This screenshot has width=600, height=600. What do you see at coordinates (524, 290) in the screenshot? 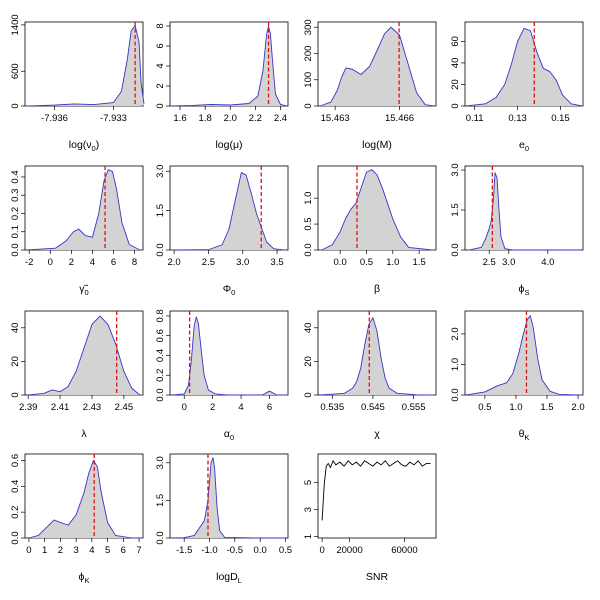
I see `x-axis-label: ϕS` at bounding box center [524, 290].